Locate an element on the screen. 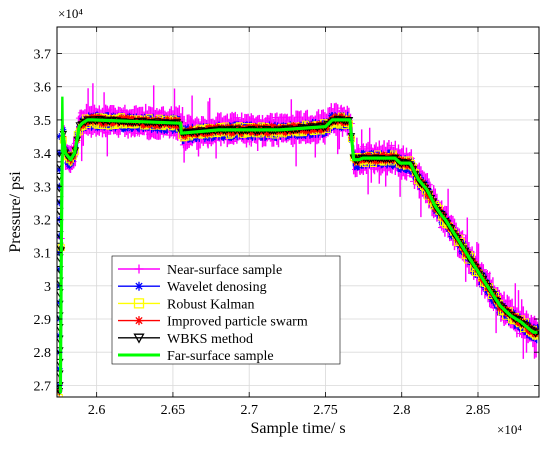  legend-label: Far-surface sample is located at coordinates (220, 356).